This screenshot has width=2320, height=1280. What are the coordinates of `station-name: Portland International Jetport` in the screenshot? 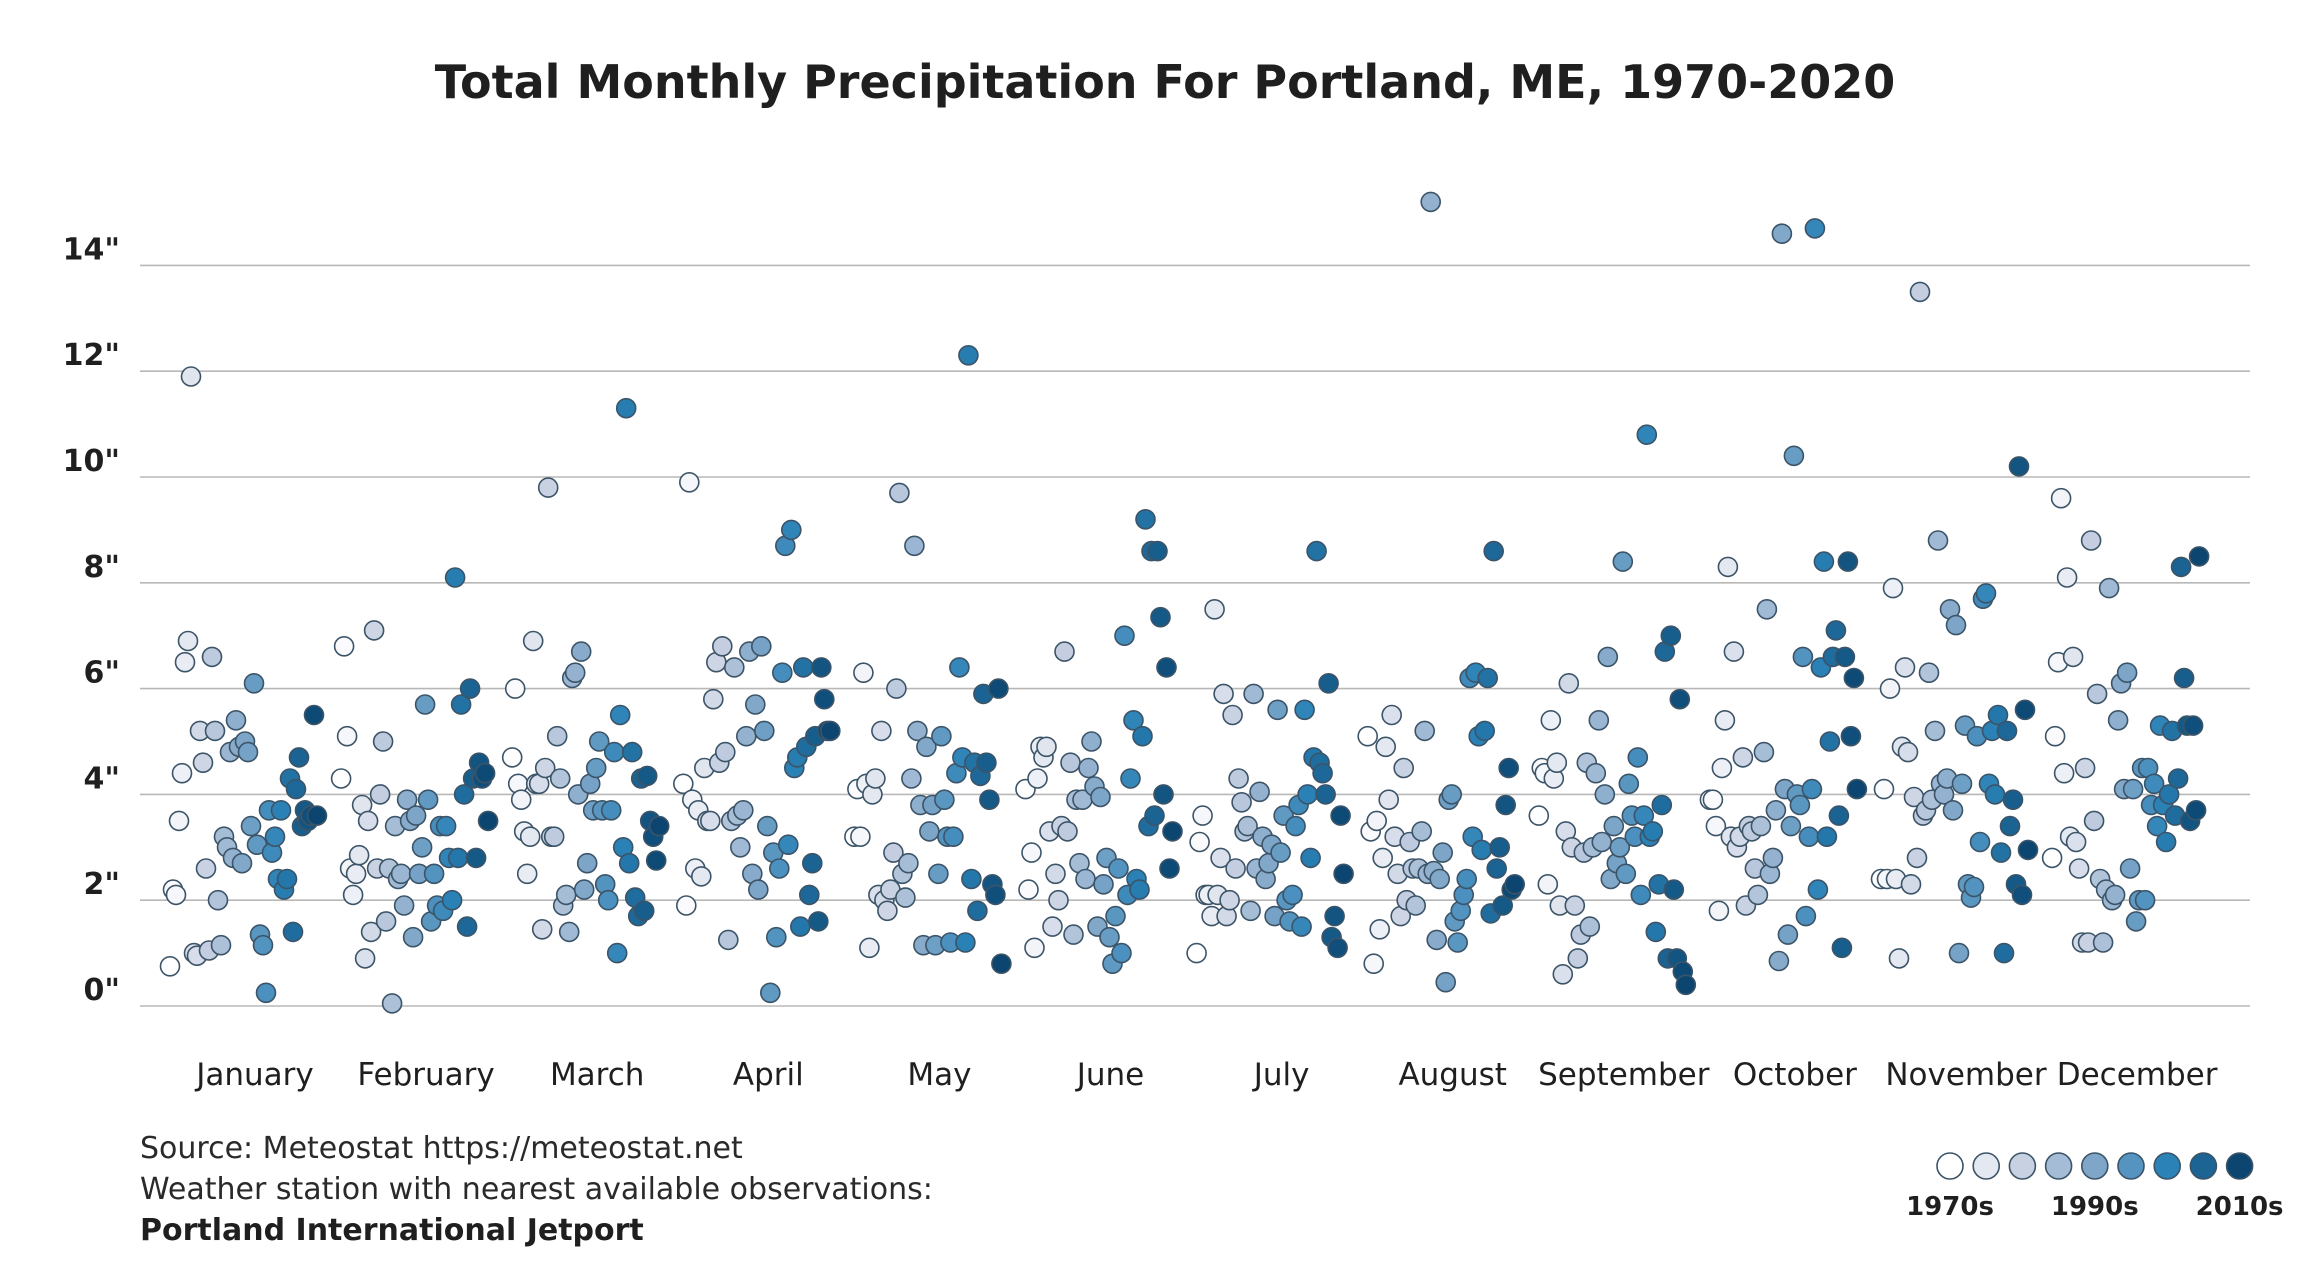 It's located at (392, 1230).